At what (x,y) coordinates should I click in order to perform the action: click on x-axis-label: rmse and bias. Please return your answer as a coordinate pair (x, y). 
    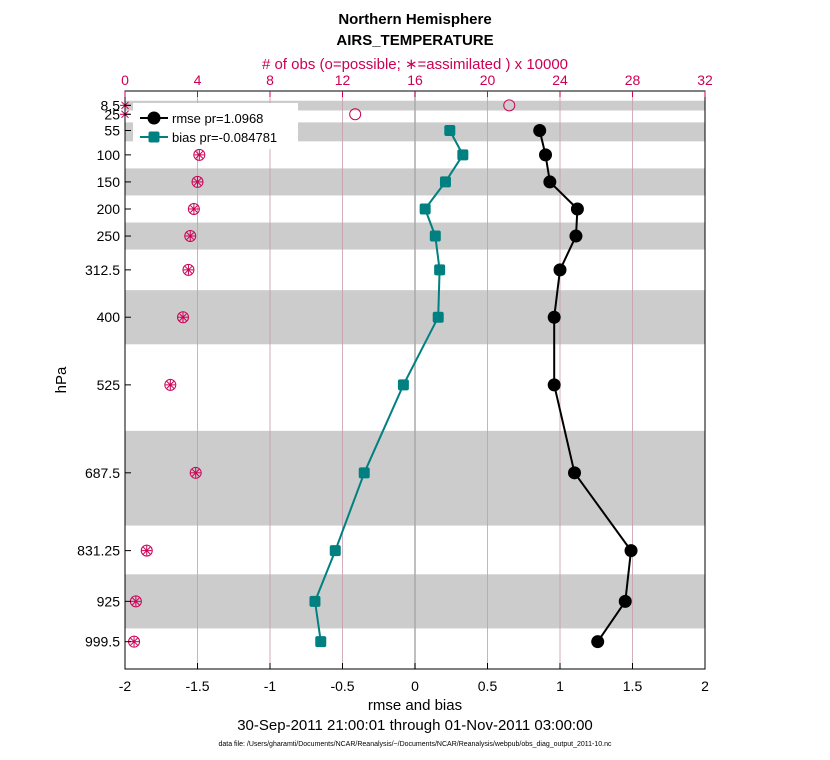
    Looking at the image, I should click on (415, 705).